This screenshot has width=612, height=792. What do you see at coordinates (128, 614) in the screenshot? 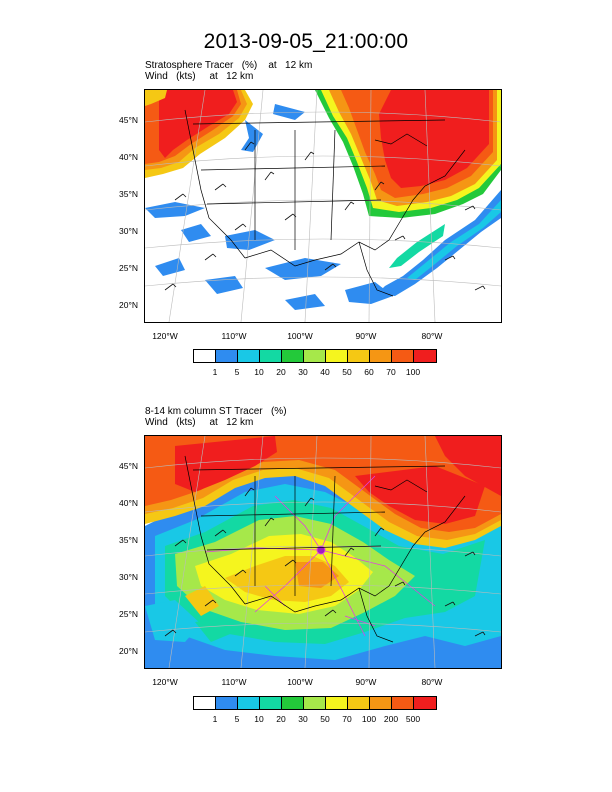
I see `panel2-lat-label: 25°N` at bounding box center [128, 614].